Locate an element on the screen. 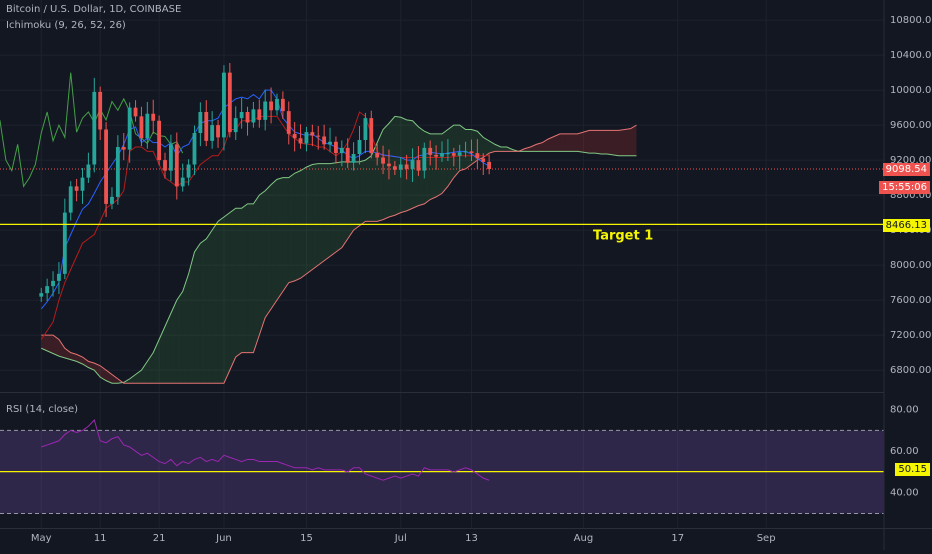 The image size is (932, 554). target-price-tag: 8466.13 is located at coordinates (906, 225).